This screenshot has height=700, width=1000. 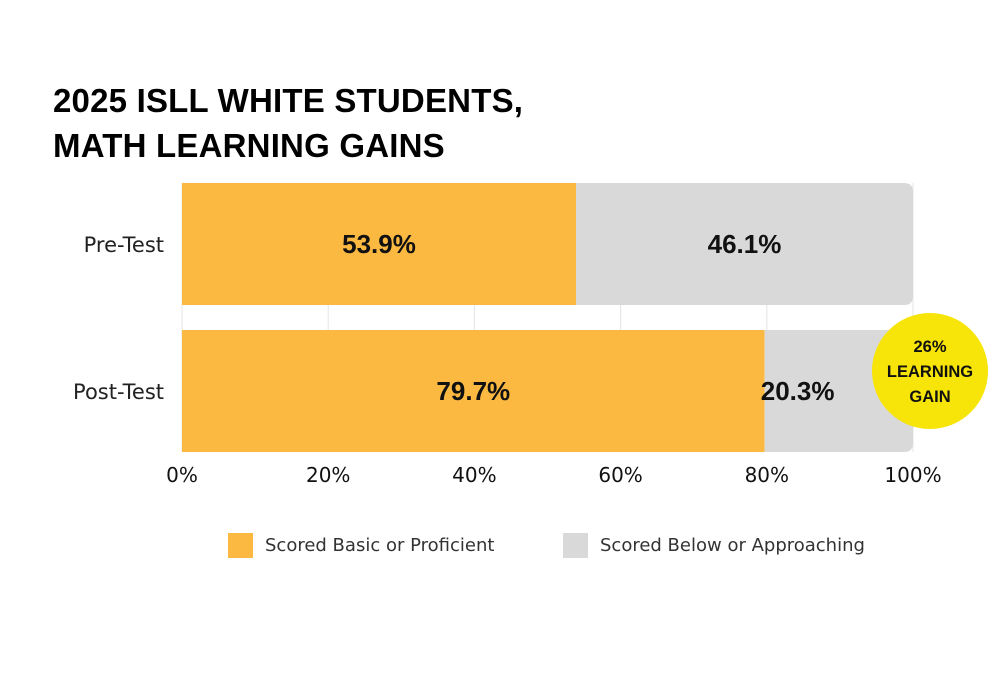 I want to click on value-label: 79.7%, so click(x=473, y=391).